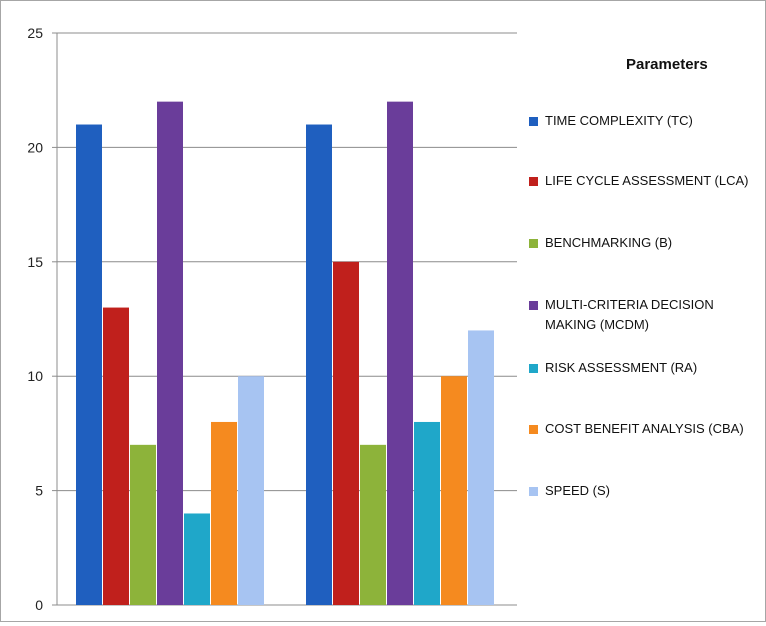  Describe the element at coordinates (39, 491) in the screenshot. I see `y-tick-label: 5` at that location.